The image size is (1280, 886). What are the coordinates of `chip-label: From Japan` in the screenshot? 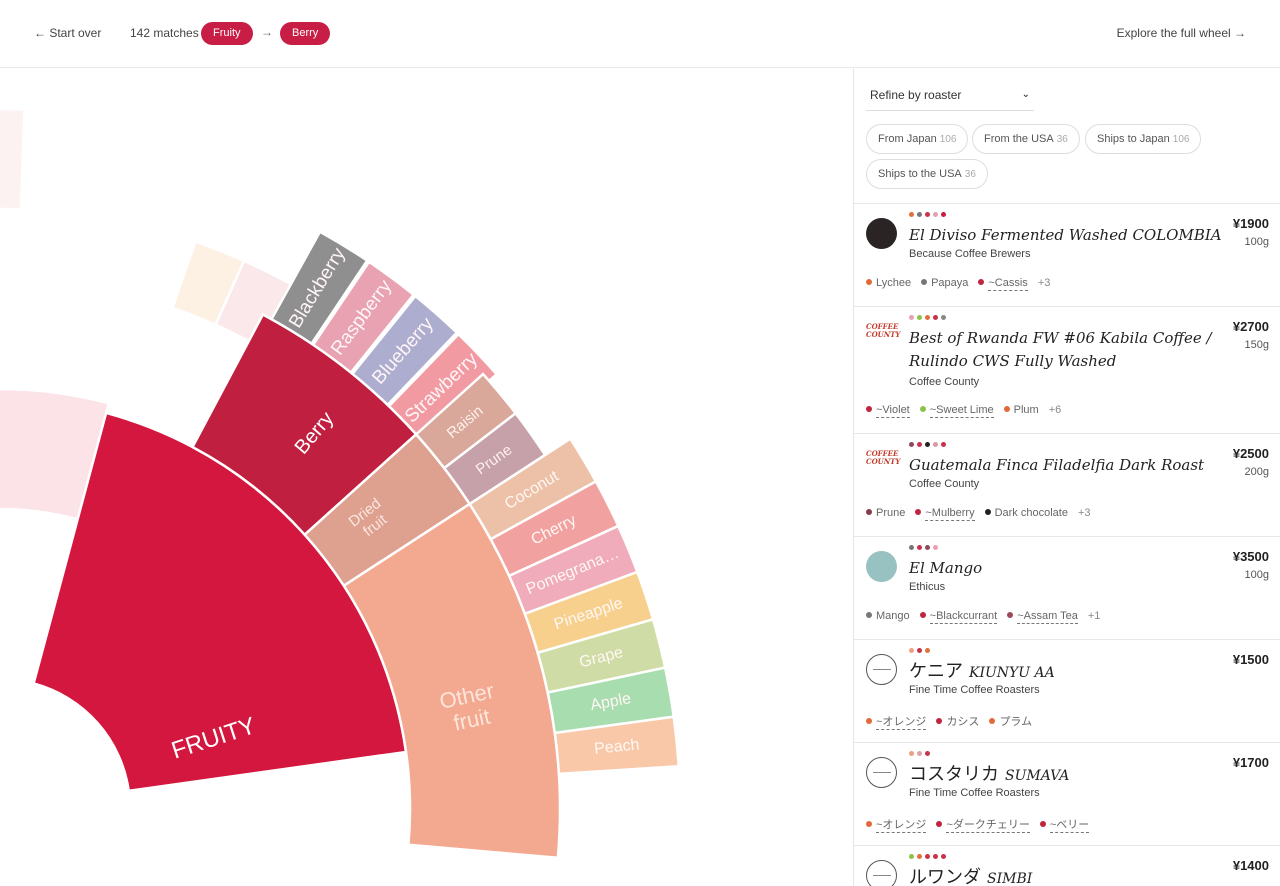 It's located at (907, 139).